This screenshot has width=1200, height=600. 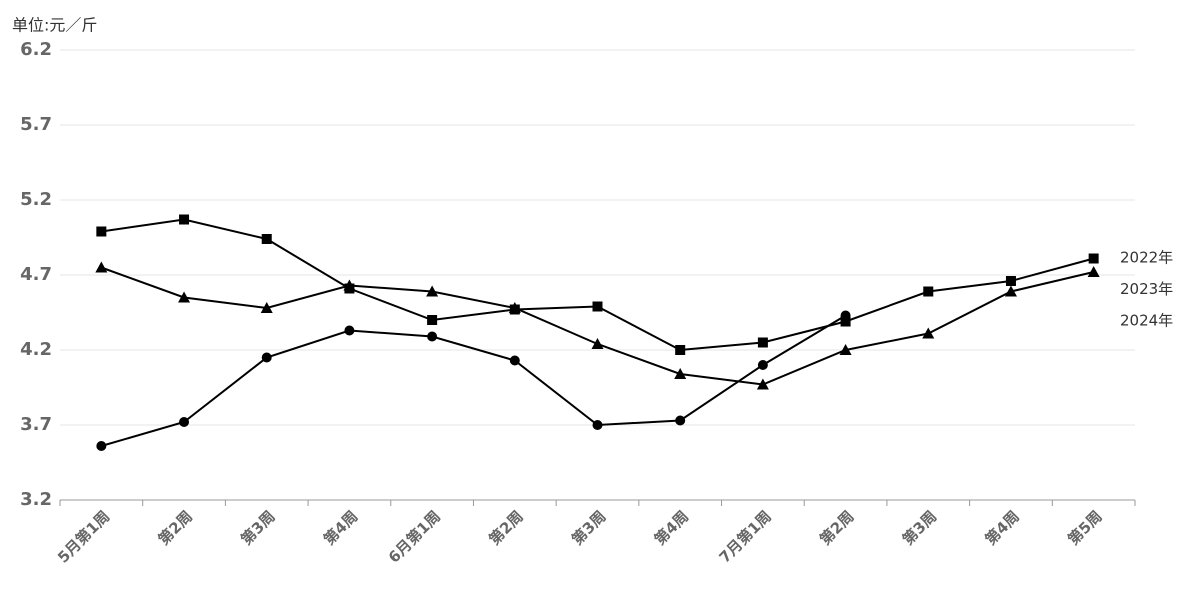 What do you see at coordinates (36, 349) in the screenshot?
I see `y-tick-label: 4.2` at bounding box center [36, 349].